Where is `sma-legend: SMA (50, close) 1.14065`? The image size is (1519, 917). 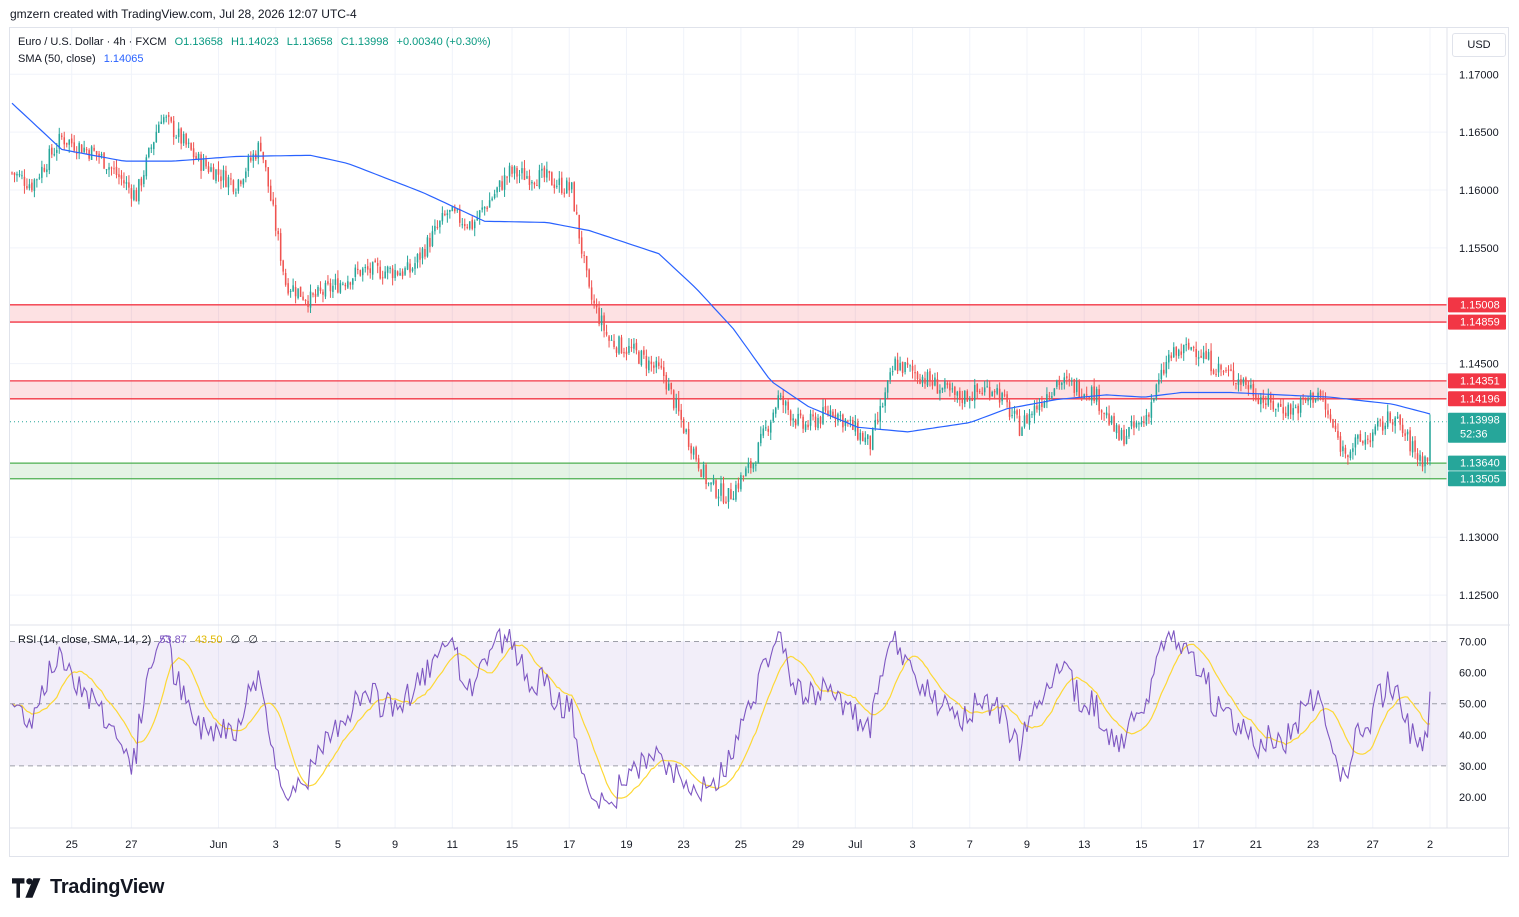
sma-legend: SMA (50, close) 1.14065 is located at coordinates (83, 59).